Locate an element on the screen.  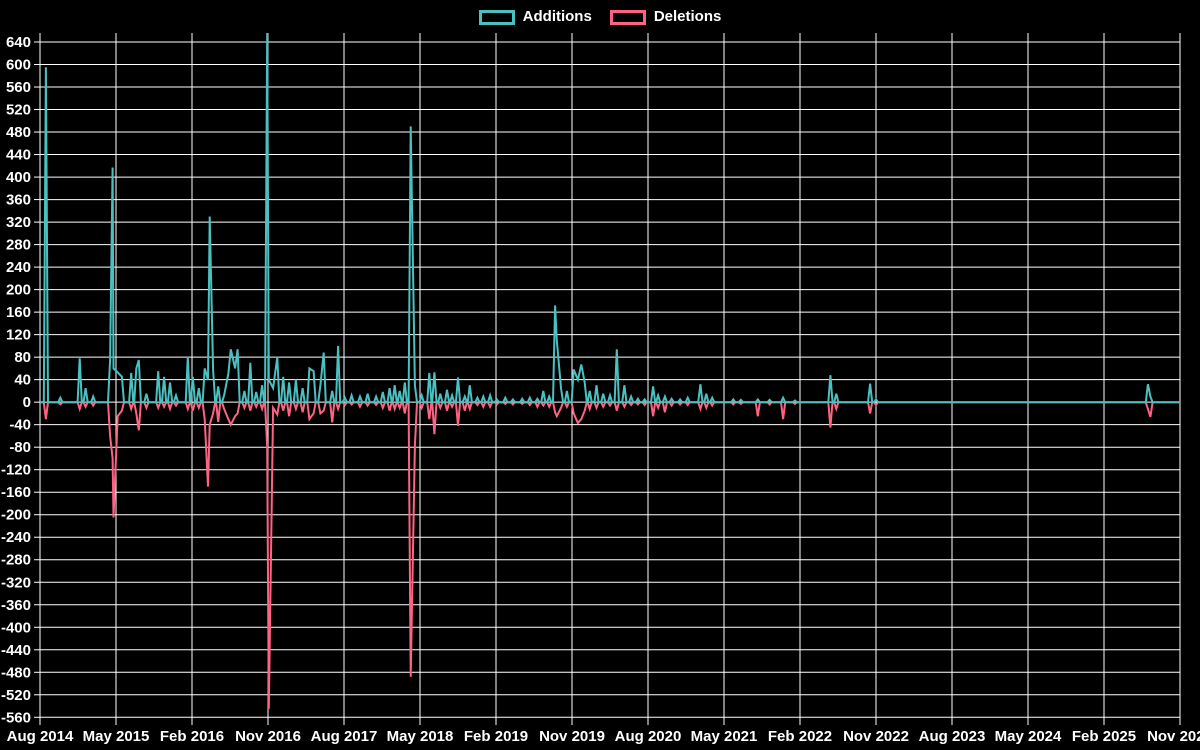
svg-text: Nov 2025 is located at coordinates (1173, 736).